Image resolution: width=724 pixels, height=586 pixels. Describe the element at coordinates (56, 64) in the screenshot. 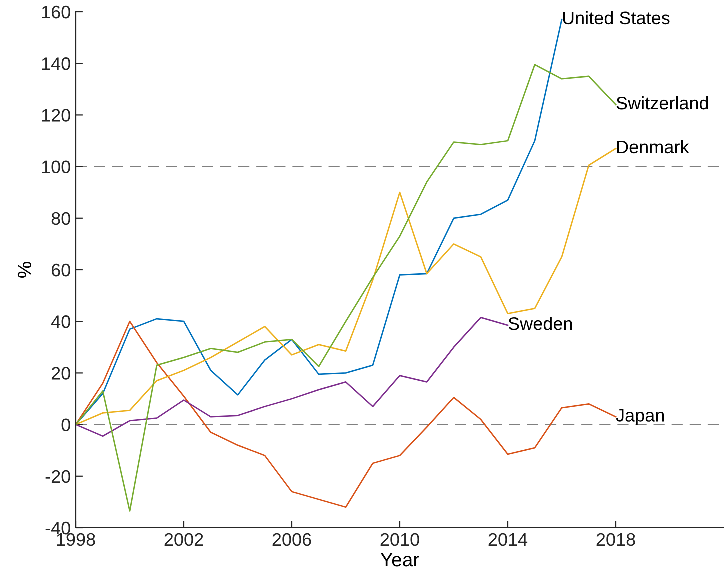

I see `y-tick-label: 140` at that location.